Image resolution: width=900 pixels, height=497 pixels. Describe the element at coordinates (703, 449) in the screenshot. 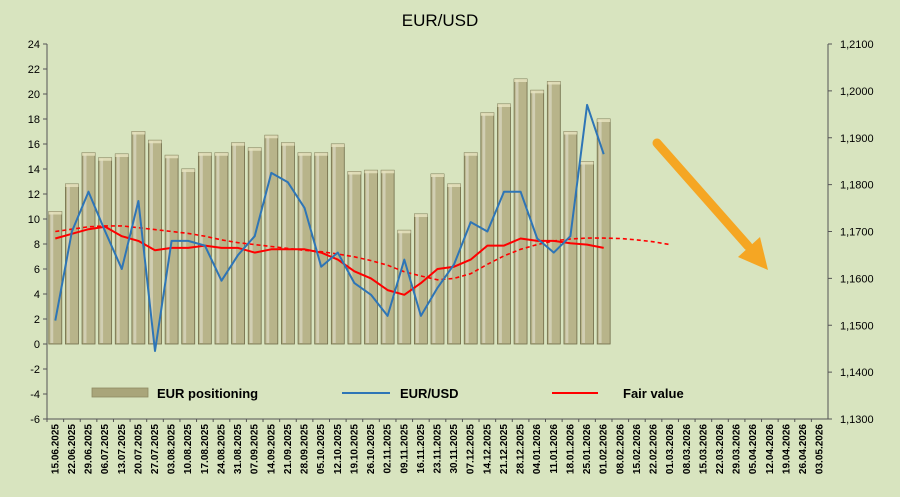

I see `x-tick-label: 15.03.2026` at that location.